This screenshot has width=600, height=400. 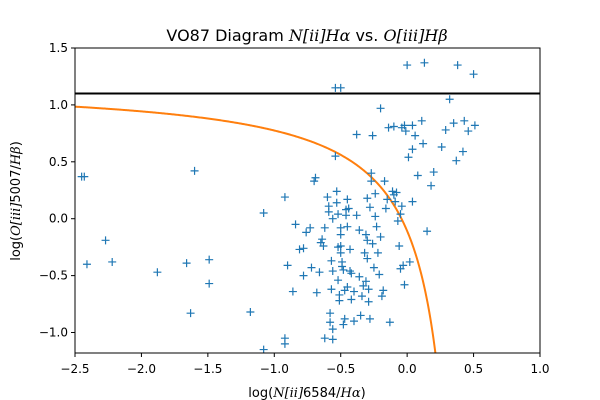 I want to click on y-axis-ticks: −1.0 −0.5 0.0 0.5 1.0 1.5, so click(x=57, y=190).